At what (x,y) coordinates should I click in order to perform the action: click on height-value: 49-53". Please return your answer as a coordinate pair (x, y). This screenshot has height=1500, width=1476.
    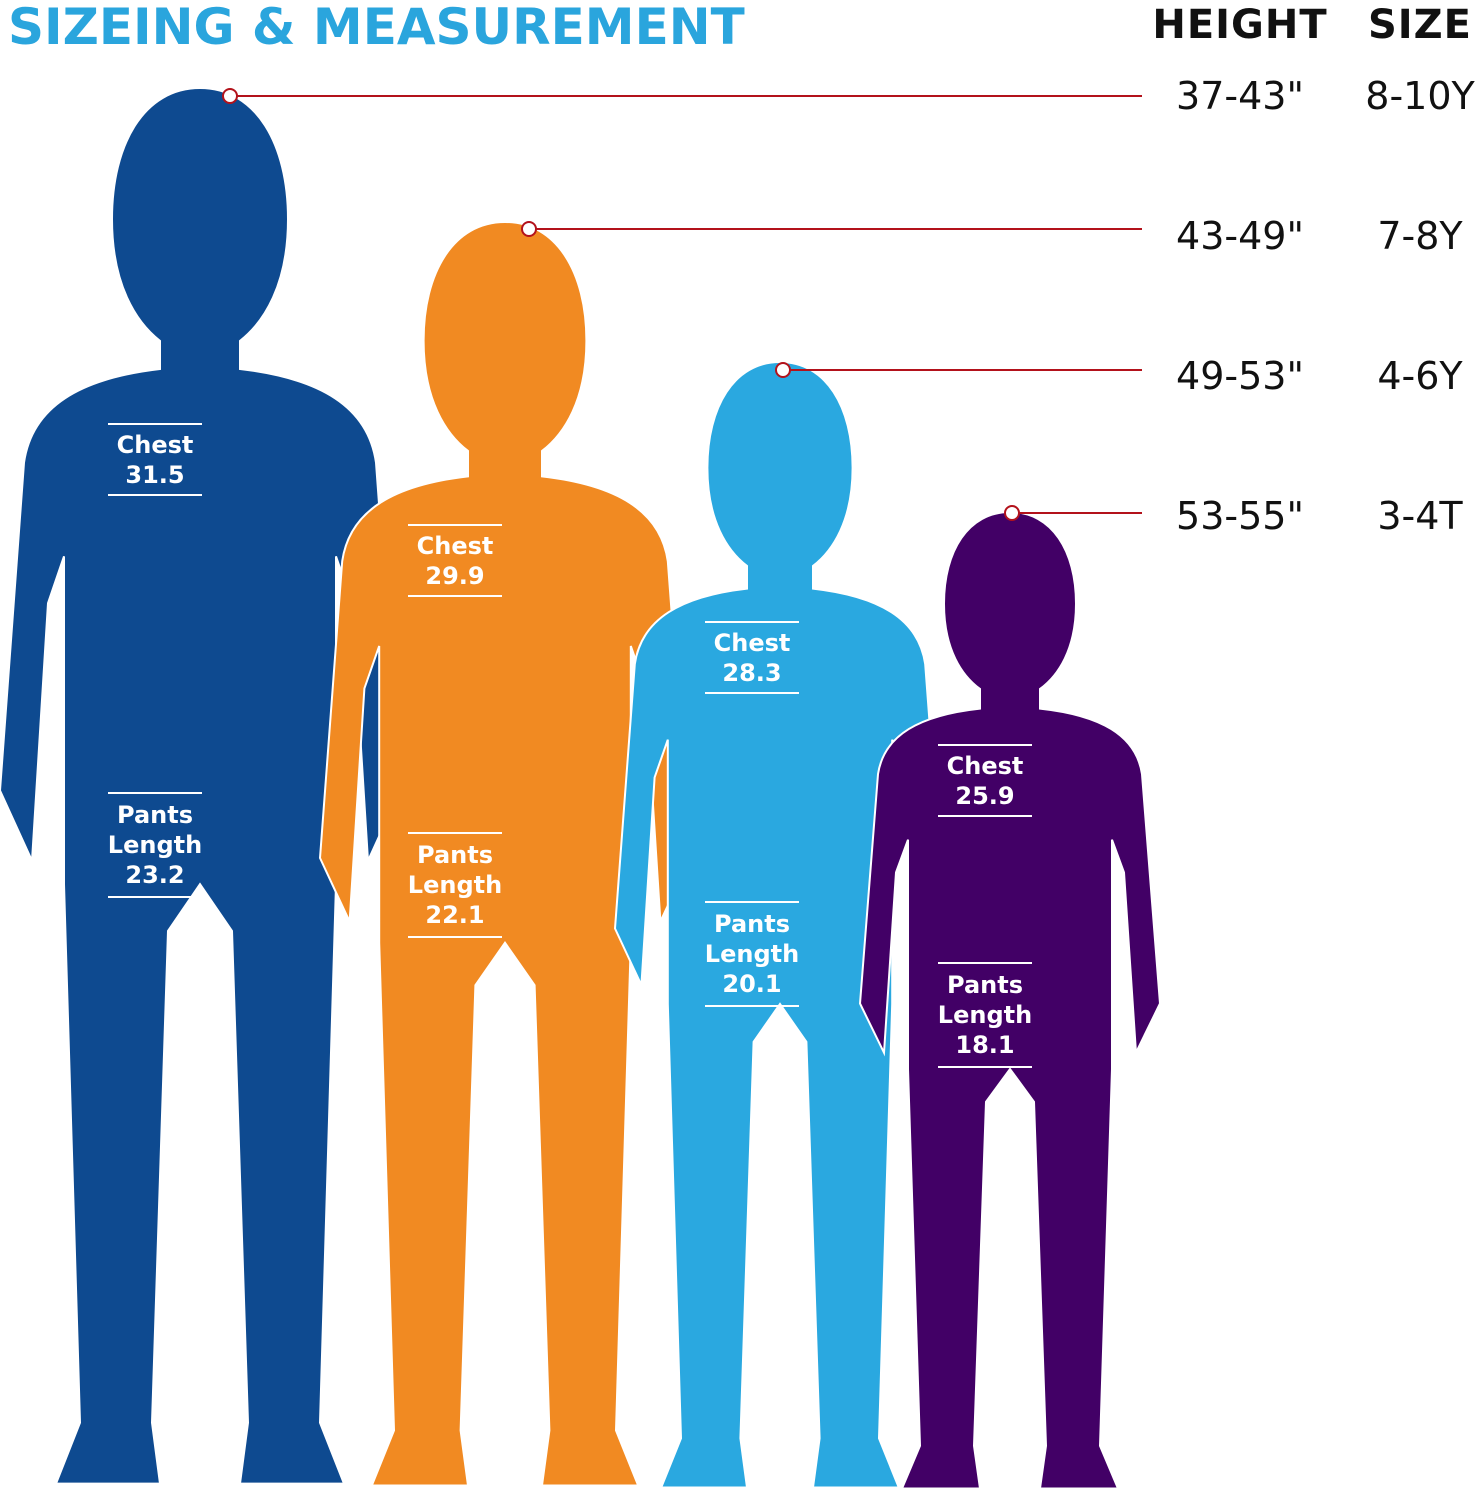
    Looking at the image, I should click on (1240, 376).